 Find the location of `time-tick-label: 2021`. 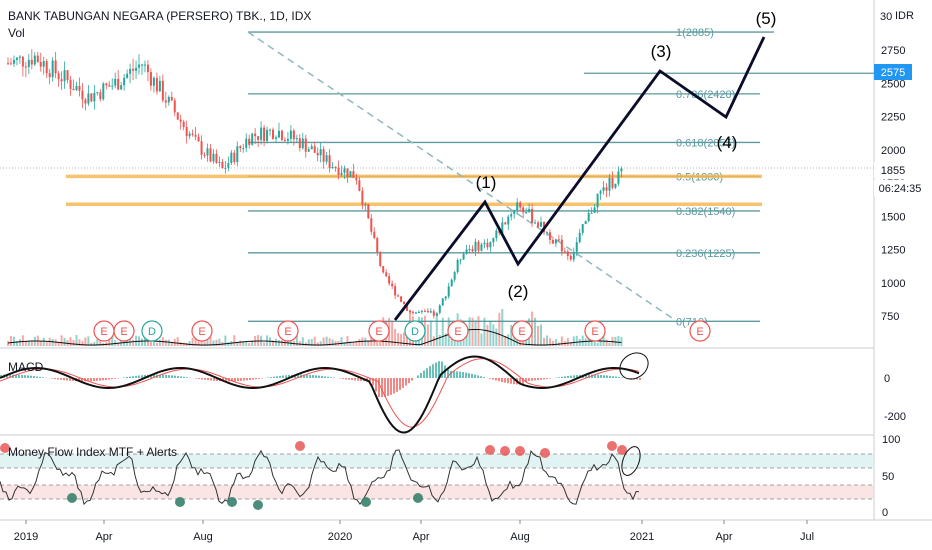

time-tick-label: 2021 is located at coordinates (642, 537).